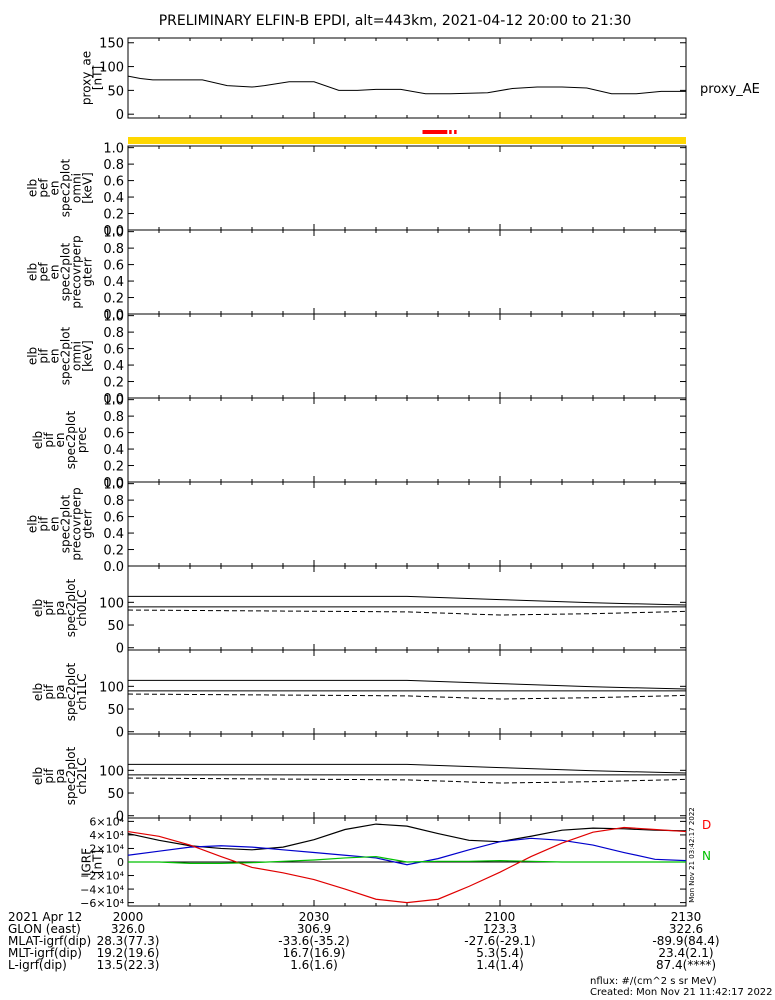  Describe the element at coordinates (686, 929) in the screenshot. I see `footer-value: 322.6` at that location.